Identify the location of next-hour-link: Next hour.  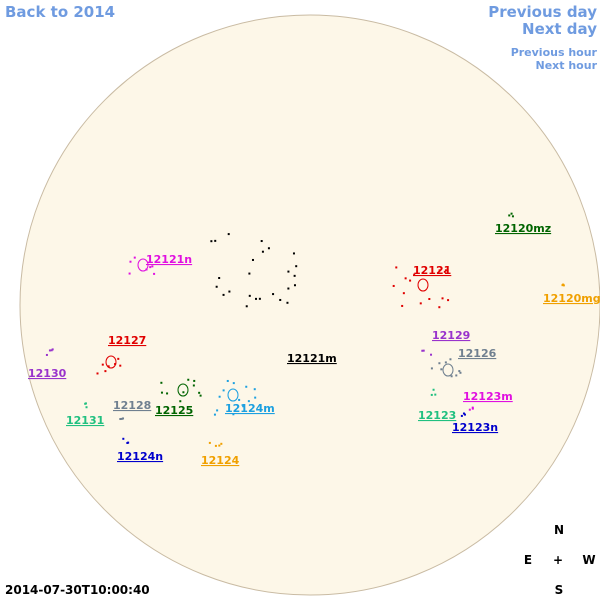
(567, 65).